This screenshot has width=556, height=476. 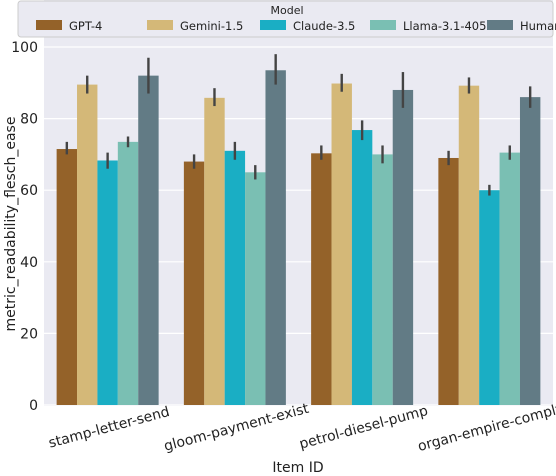 I want to click on y-tick-label: 40, so click(x=29, y=263).